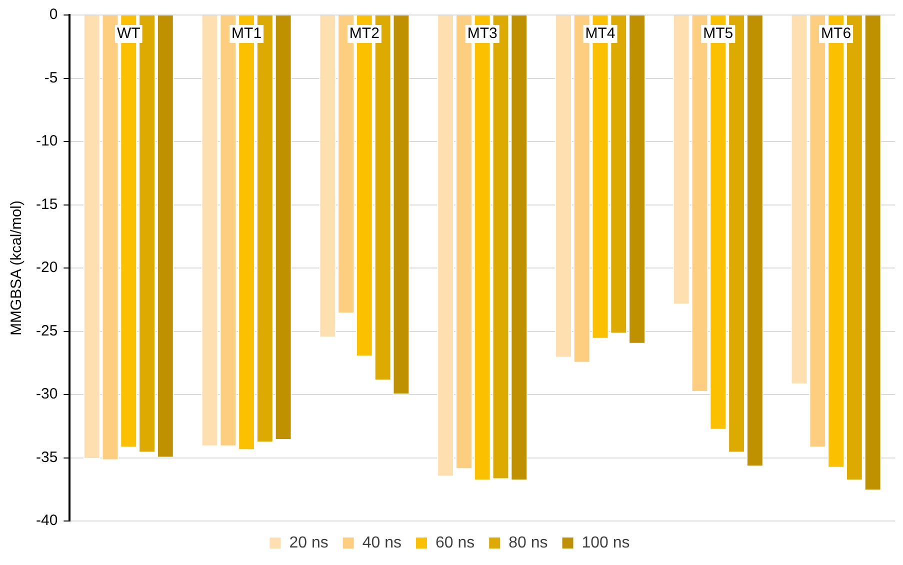 The height and width of the screenshot is (565, 903). Describe the element at coordinates (718, 33) in the screenshot. I see `x-tick-label: MT5` at that location.